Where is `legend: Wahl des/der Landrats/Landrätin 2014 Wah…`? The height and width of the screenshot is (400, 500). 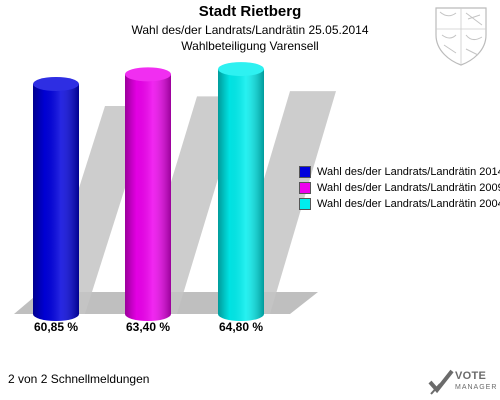
legend: Wahl des/der Landrats/Landrätin 2014 Wah… is located at coordinates (399, 188).